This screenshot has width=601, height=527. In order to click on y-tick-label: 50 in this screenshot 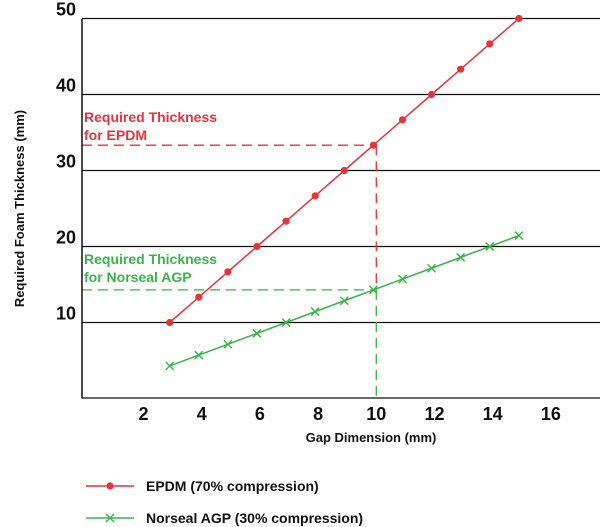, I will do `click(66, 10)`.